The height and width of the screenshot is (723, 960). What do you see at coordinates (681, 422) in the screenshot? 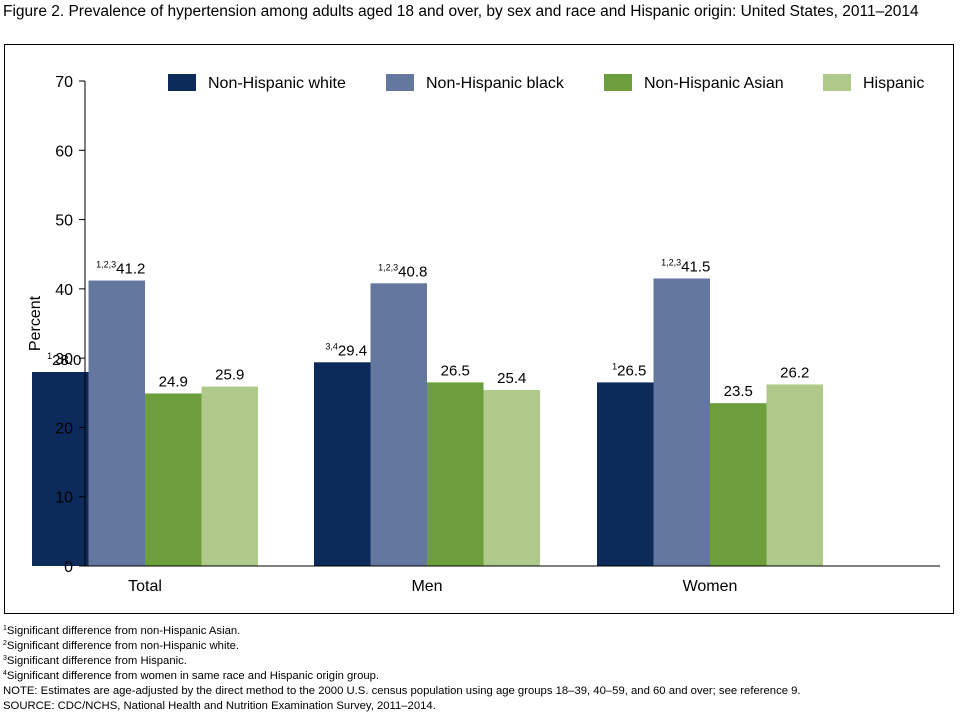
I see `bar-non-hispanic-black-women` at bounding box center [681, 422].